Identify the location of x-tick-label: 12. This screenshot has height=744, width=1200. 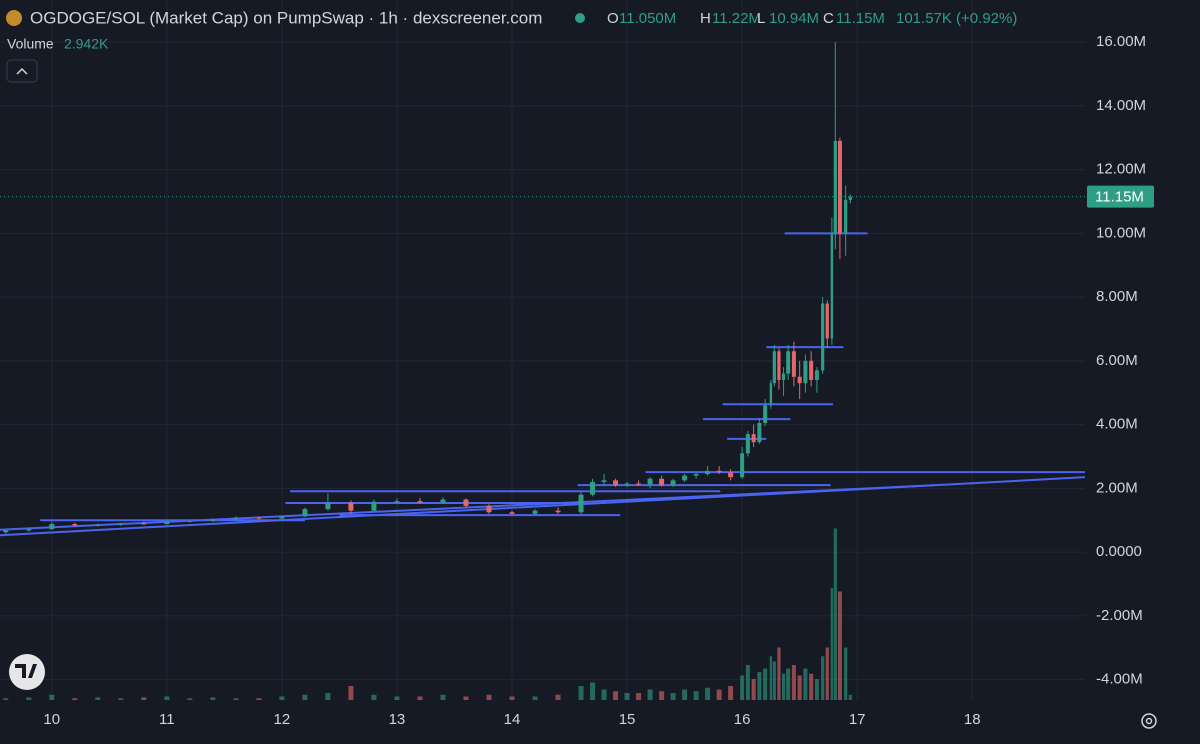
(282, 719).